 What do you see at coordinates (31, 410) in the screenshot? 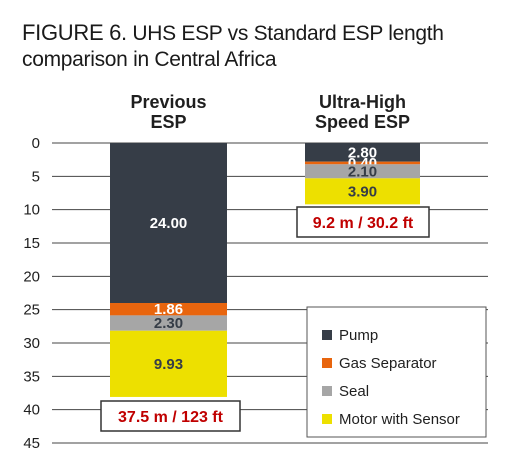
I see `y-tick-label: 40` at bounding box center [31, 410].